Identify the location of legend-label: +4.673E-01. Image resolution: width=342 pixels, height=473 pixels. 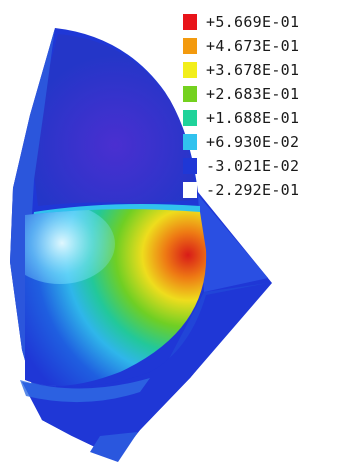
(253, 46).